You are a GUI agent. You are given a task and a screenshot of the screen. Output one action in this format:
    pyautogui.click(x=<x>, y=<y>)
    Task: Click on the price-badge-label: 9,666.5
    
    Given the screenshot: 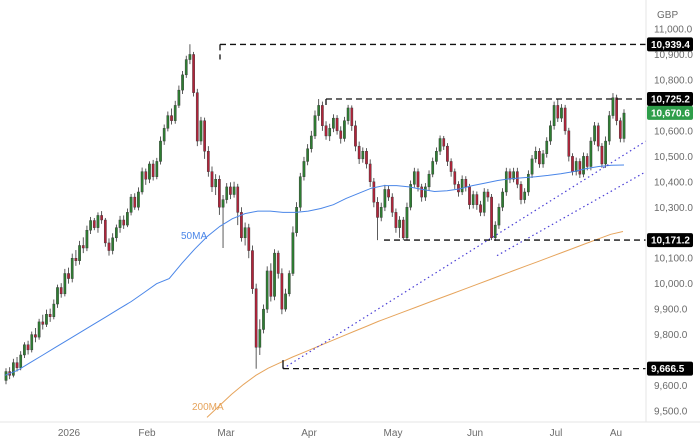 What is the action you would take?
    pyautogui.click(x=668, y=369)
    